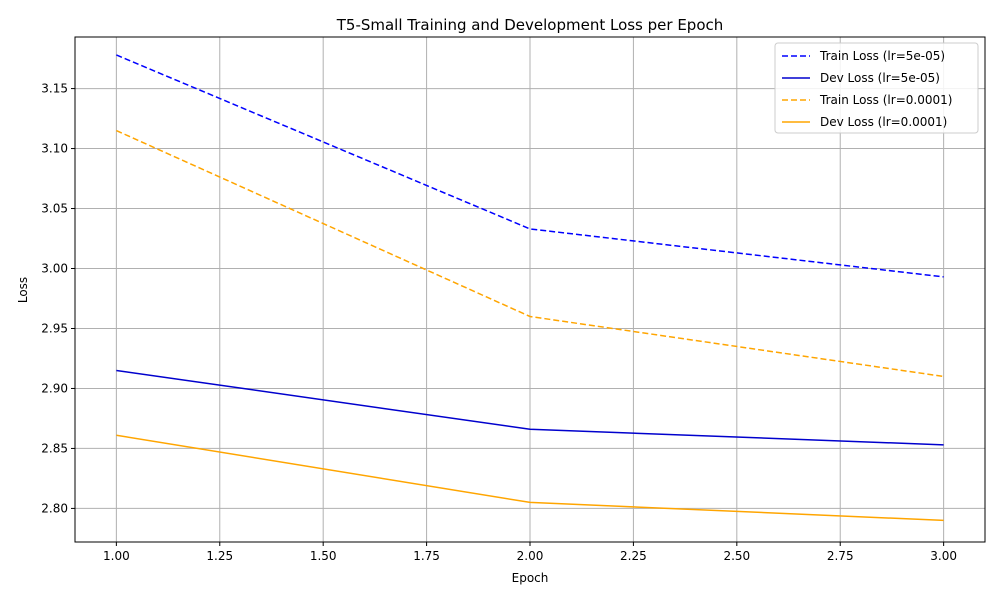  Describe the element at coordinates (58, 298) in the screenshot. I see `y-axis: 2.80 2.85 2.90 2.95 3.00 3.05 3.10 3.15` at that location.